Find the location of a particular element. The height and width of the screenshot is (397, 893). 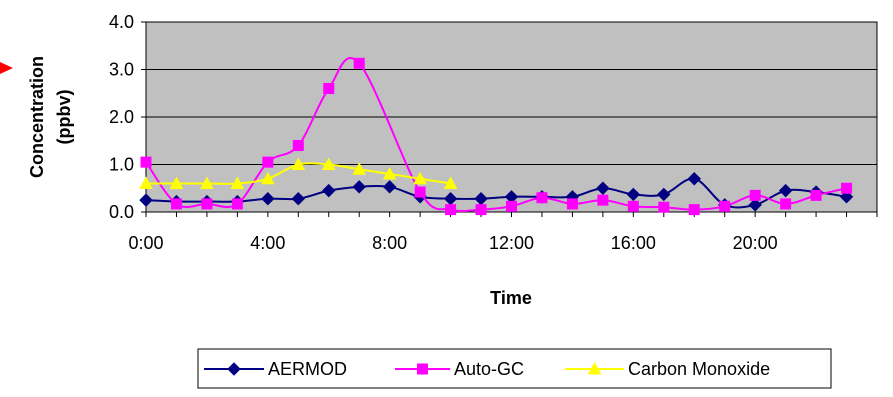

x-tick-label: 16:00 is located at coordinates (633, 243).